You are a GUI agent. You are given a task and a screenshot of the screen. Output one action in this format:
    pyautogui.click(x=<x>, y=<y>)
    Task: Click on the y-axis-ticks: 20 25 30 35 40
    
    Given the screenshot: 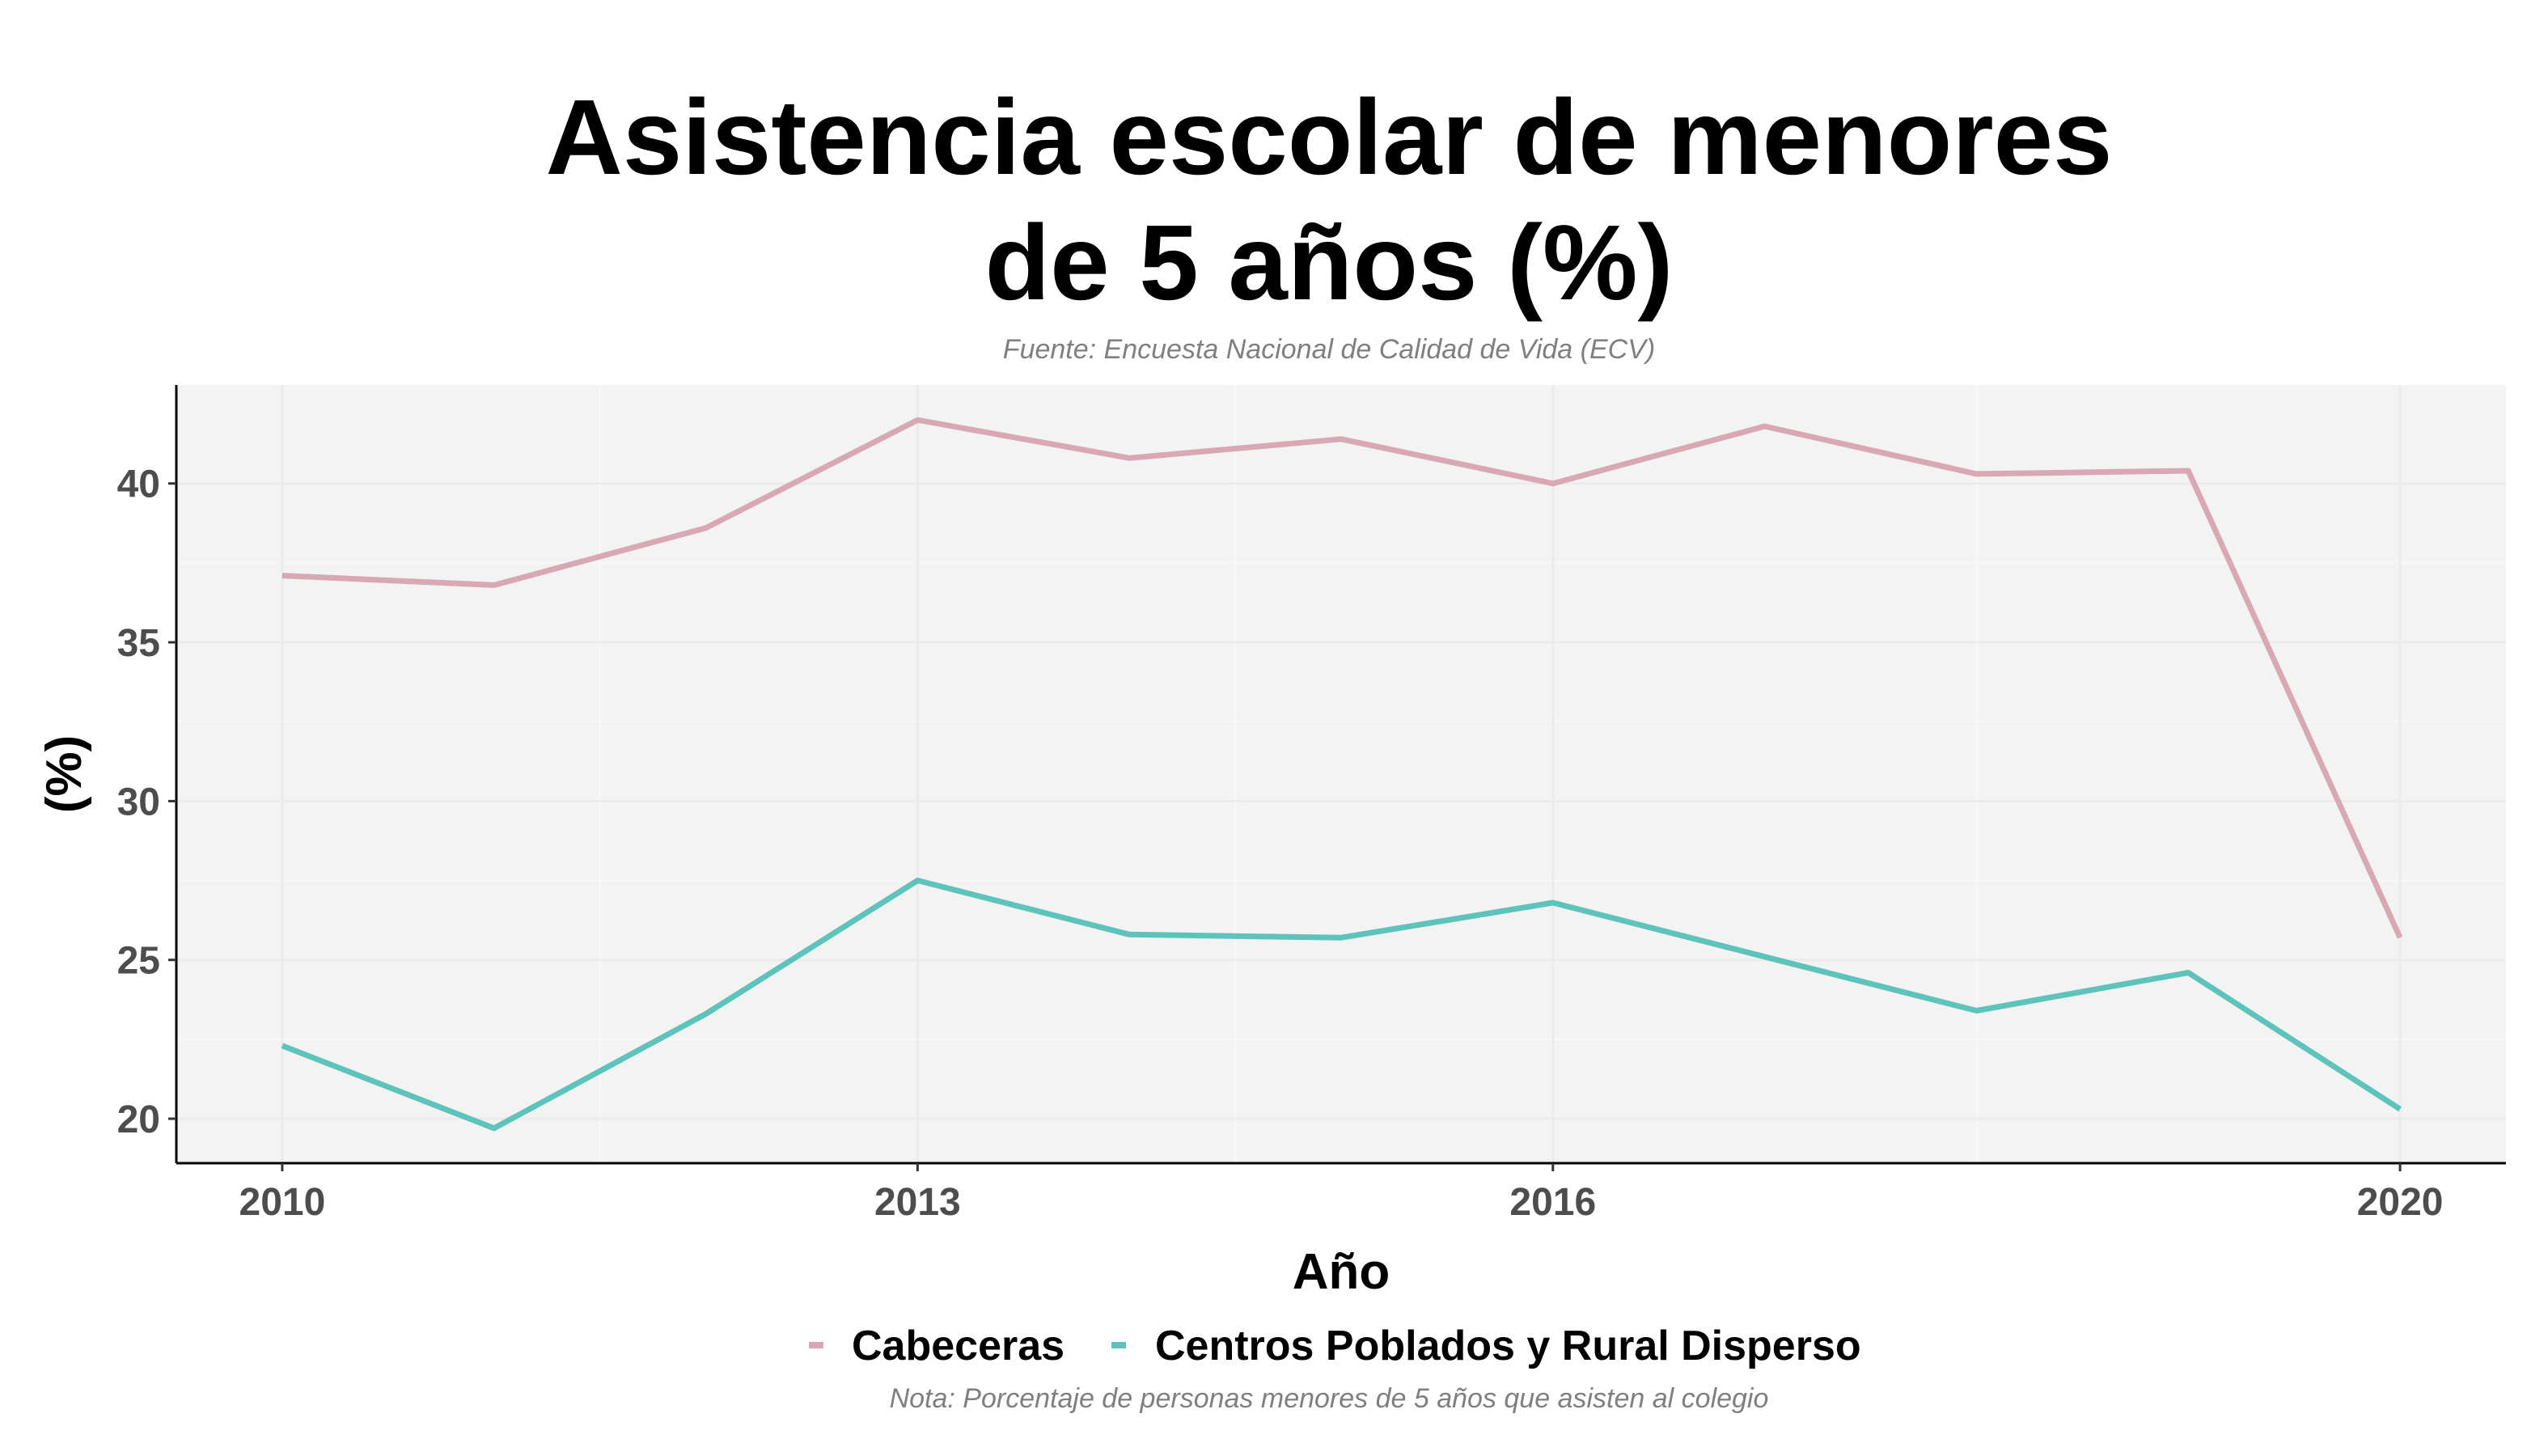 What is the action you would take?
    pyautogui.click(x=146, y=802)
    